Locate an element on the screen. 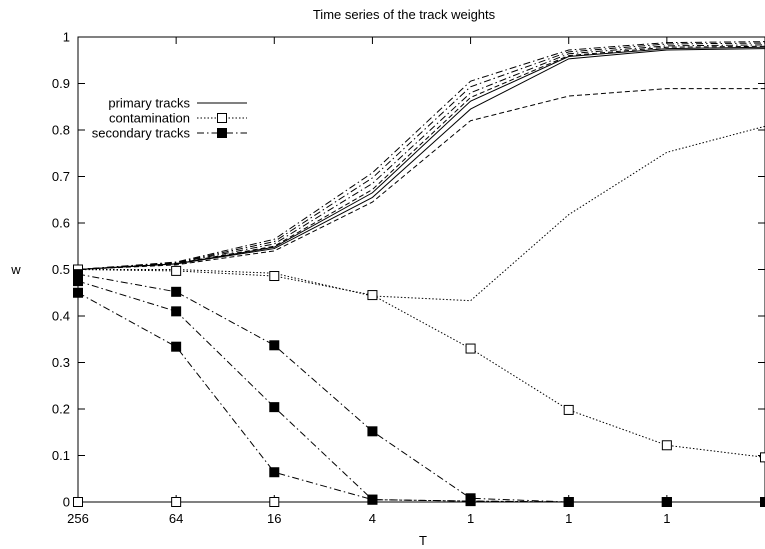 This screenshot has width=765, height=549. y-tick-label: 0.2 is located at coordinates (61, 409).